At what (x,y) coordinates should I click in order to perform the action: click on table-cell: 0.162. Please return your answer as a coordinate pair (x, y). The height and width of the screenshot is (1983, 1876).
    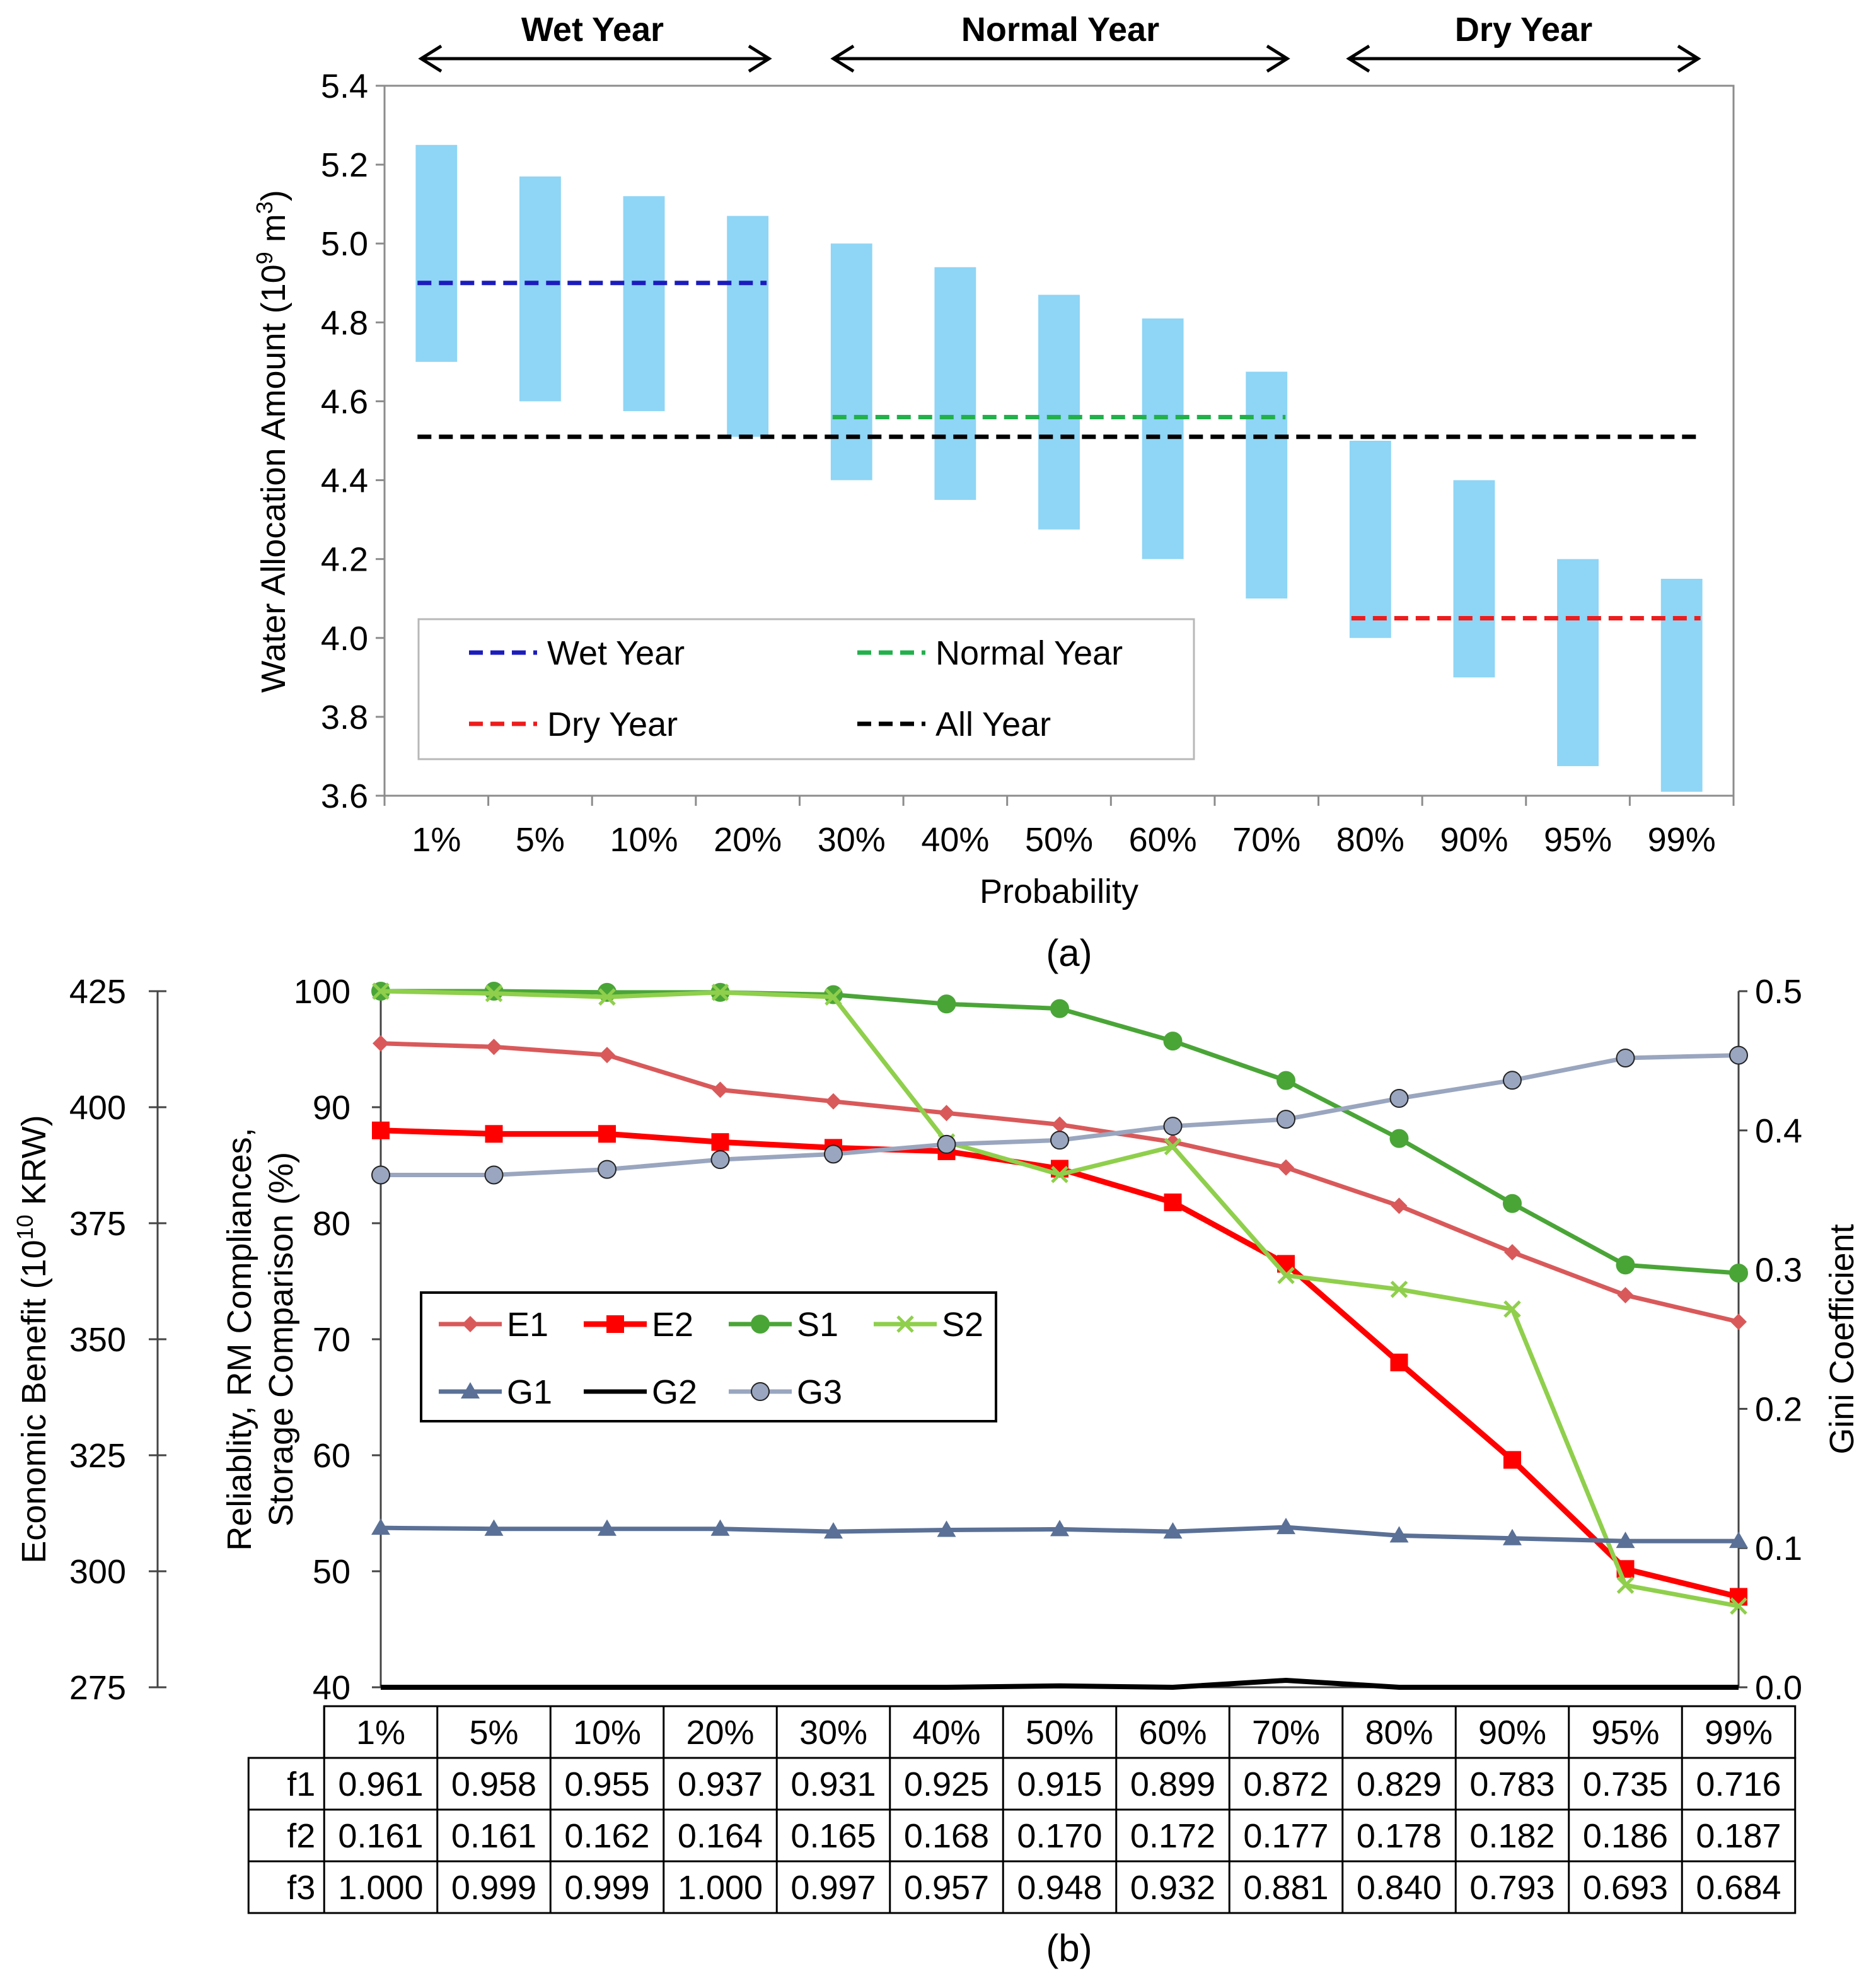
    Looking at the image, I should click on (606, 1836).